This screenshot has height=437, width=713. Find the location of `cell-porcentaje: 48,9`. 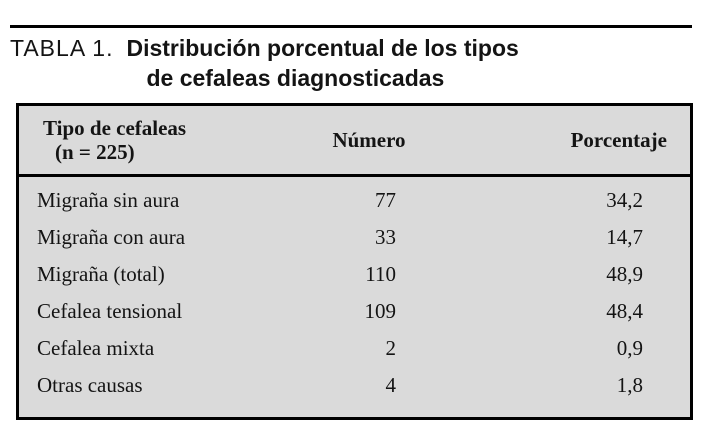

cell-porcentaje: 48,9 is located at coordinates (624, 274).